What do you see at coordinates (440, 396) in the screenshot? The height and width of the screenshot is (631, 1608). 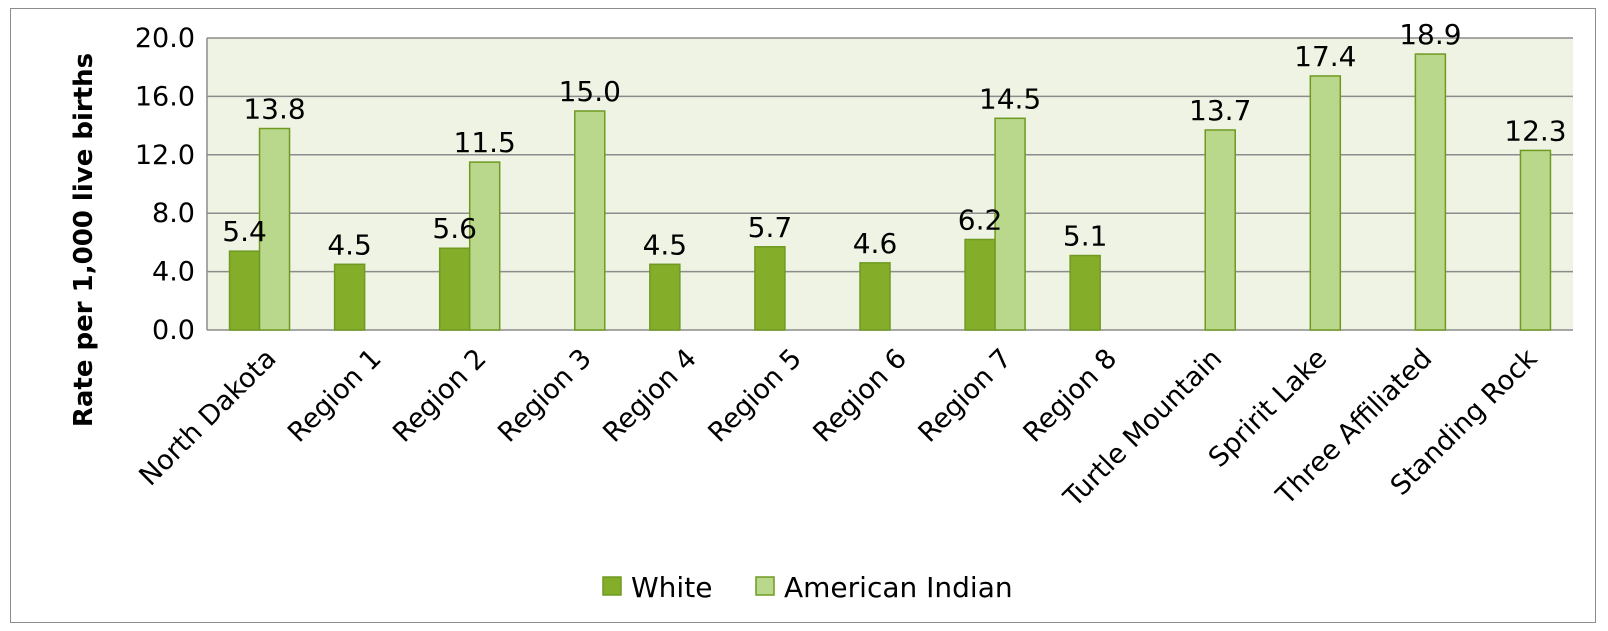 I see `x-tick-label: Region 2` at bounding box center [440, 396].